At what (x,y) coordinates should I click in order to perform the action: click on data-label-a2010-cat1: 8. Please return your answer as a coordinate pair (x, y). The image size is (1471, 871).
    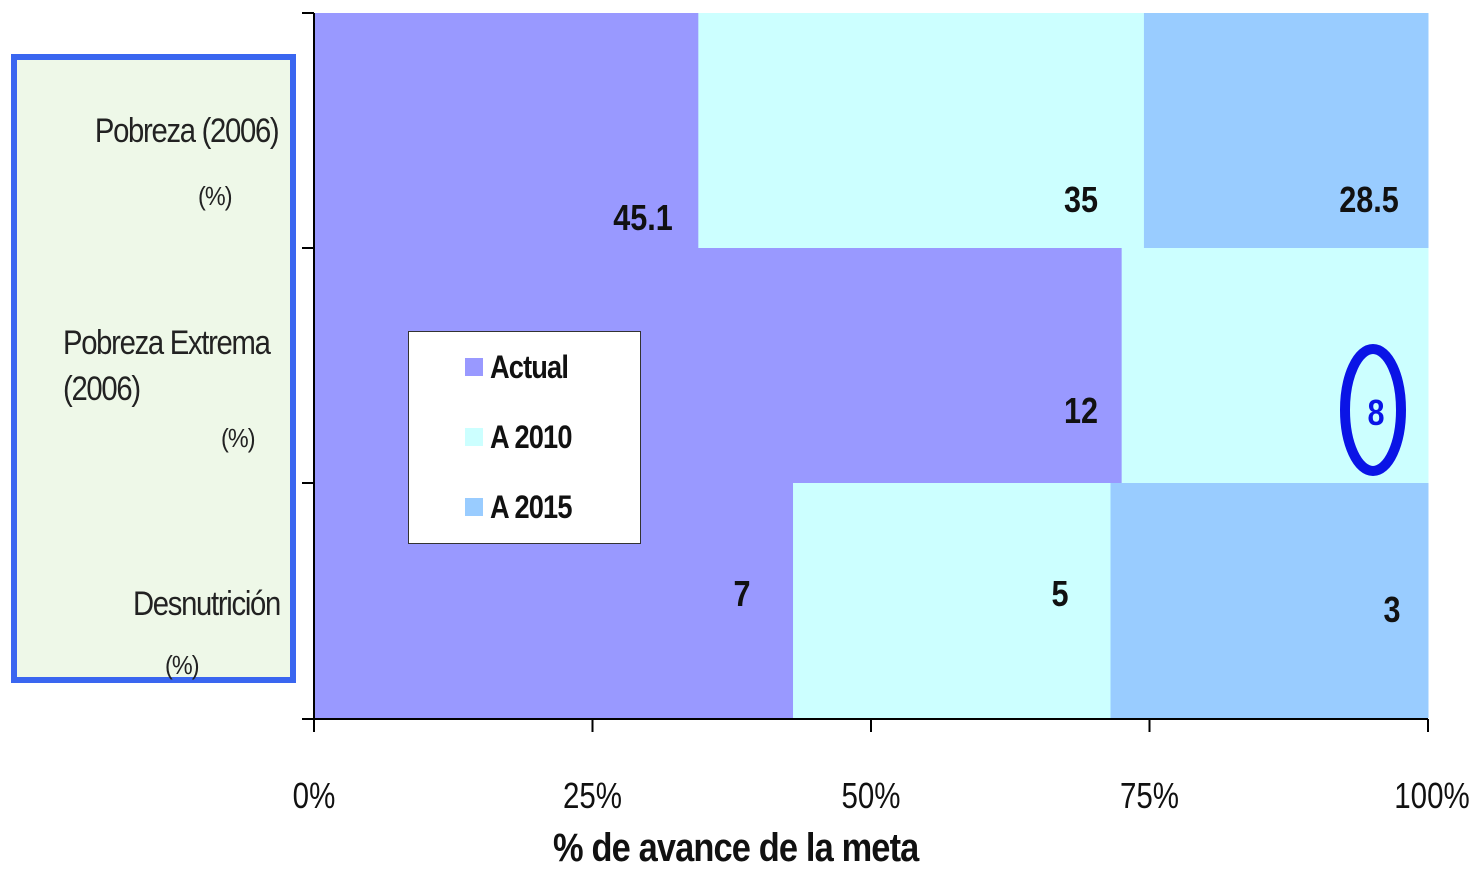
    Looking at the image, I should click on (1375, 414).